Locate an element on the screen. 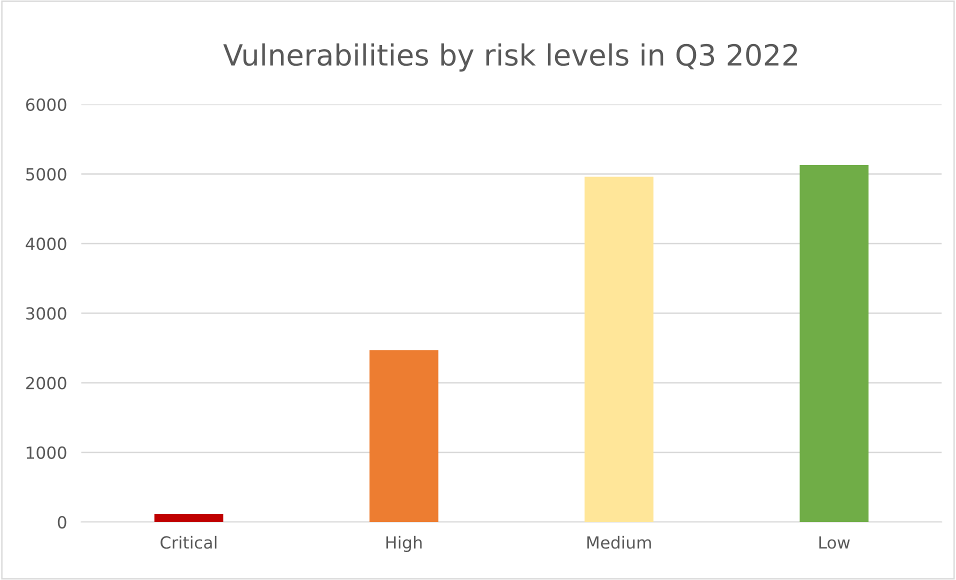  y-tick-label: 2000 is located at coordinates (46, 383).